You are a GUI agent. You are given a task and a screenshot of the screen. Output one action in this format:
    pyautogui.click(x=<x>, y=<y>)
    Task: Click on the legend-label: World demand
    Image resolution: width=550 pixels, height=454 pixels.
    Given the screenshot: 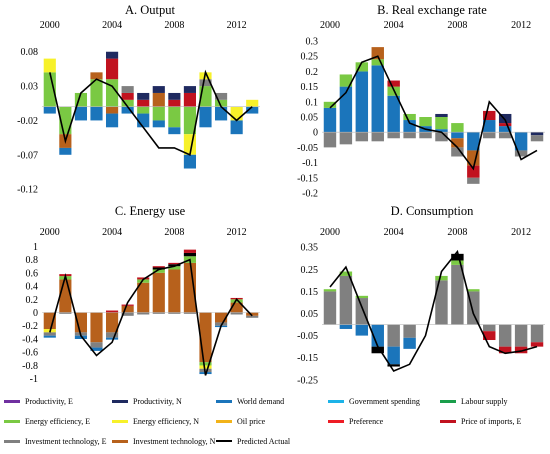 What is the action you would take?
    pyautogui.click(x=261, y=401)
    